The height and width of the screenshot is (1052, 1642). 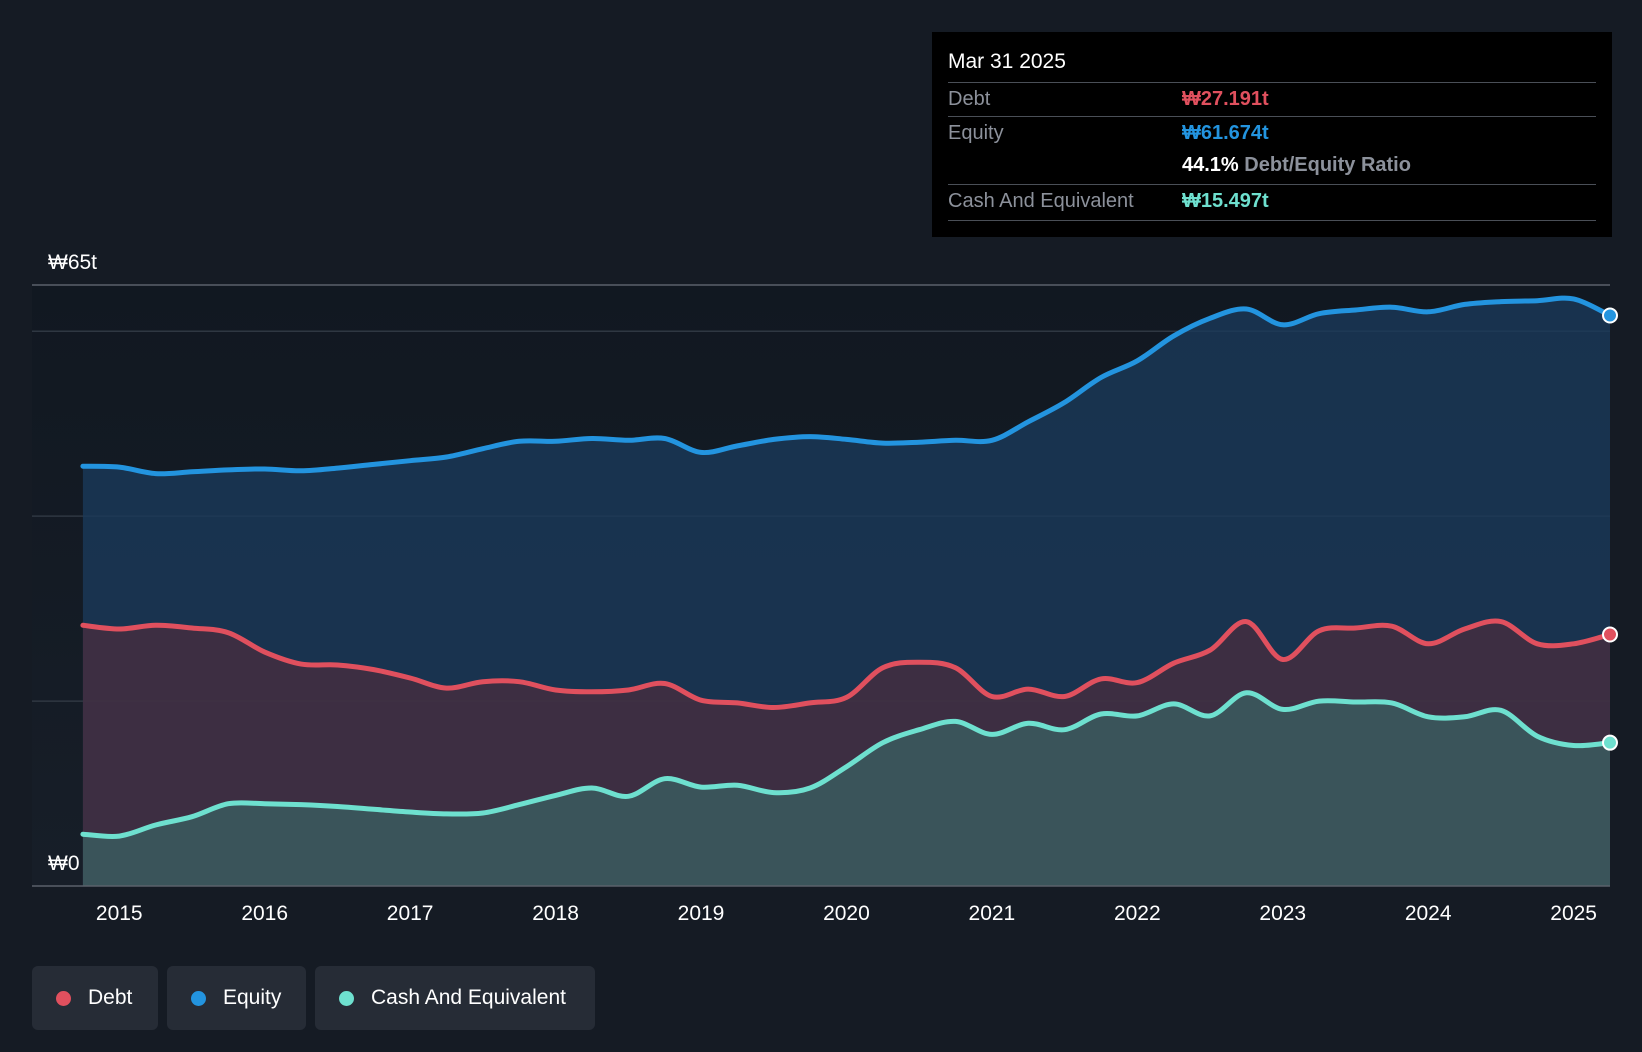 I want to click on tooltip-ratio-label: Debt/Equity Ratio, so click(x=1327, y=165).